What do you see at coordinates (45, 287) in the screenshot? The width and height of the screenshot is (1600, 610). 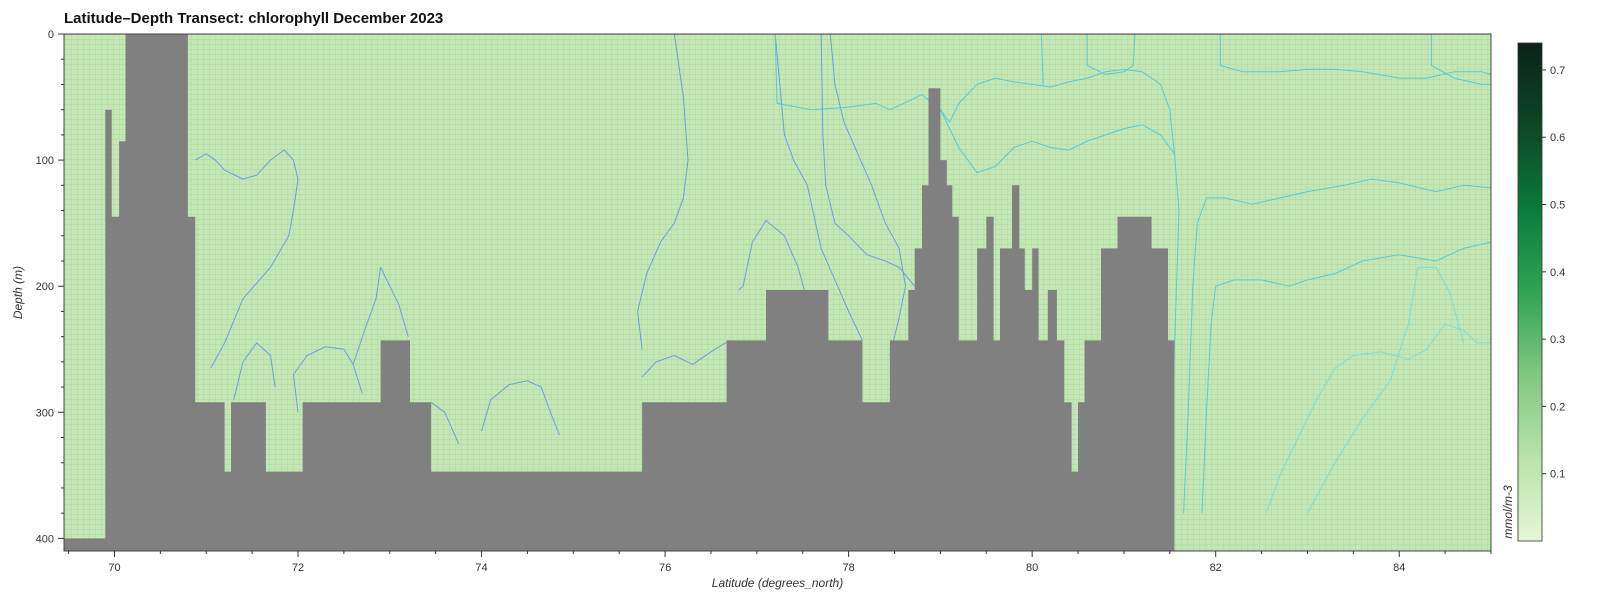 I see `y-tick-label: 200` at bounding box center [45, 287].